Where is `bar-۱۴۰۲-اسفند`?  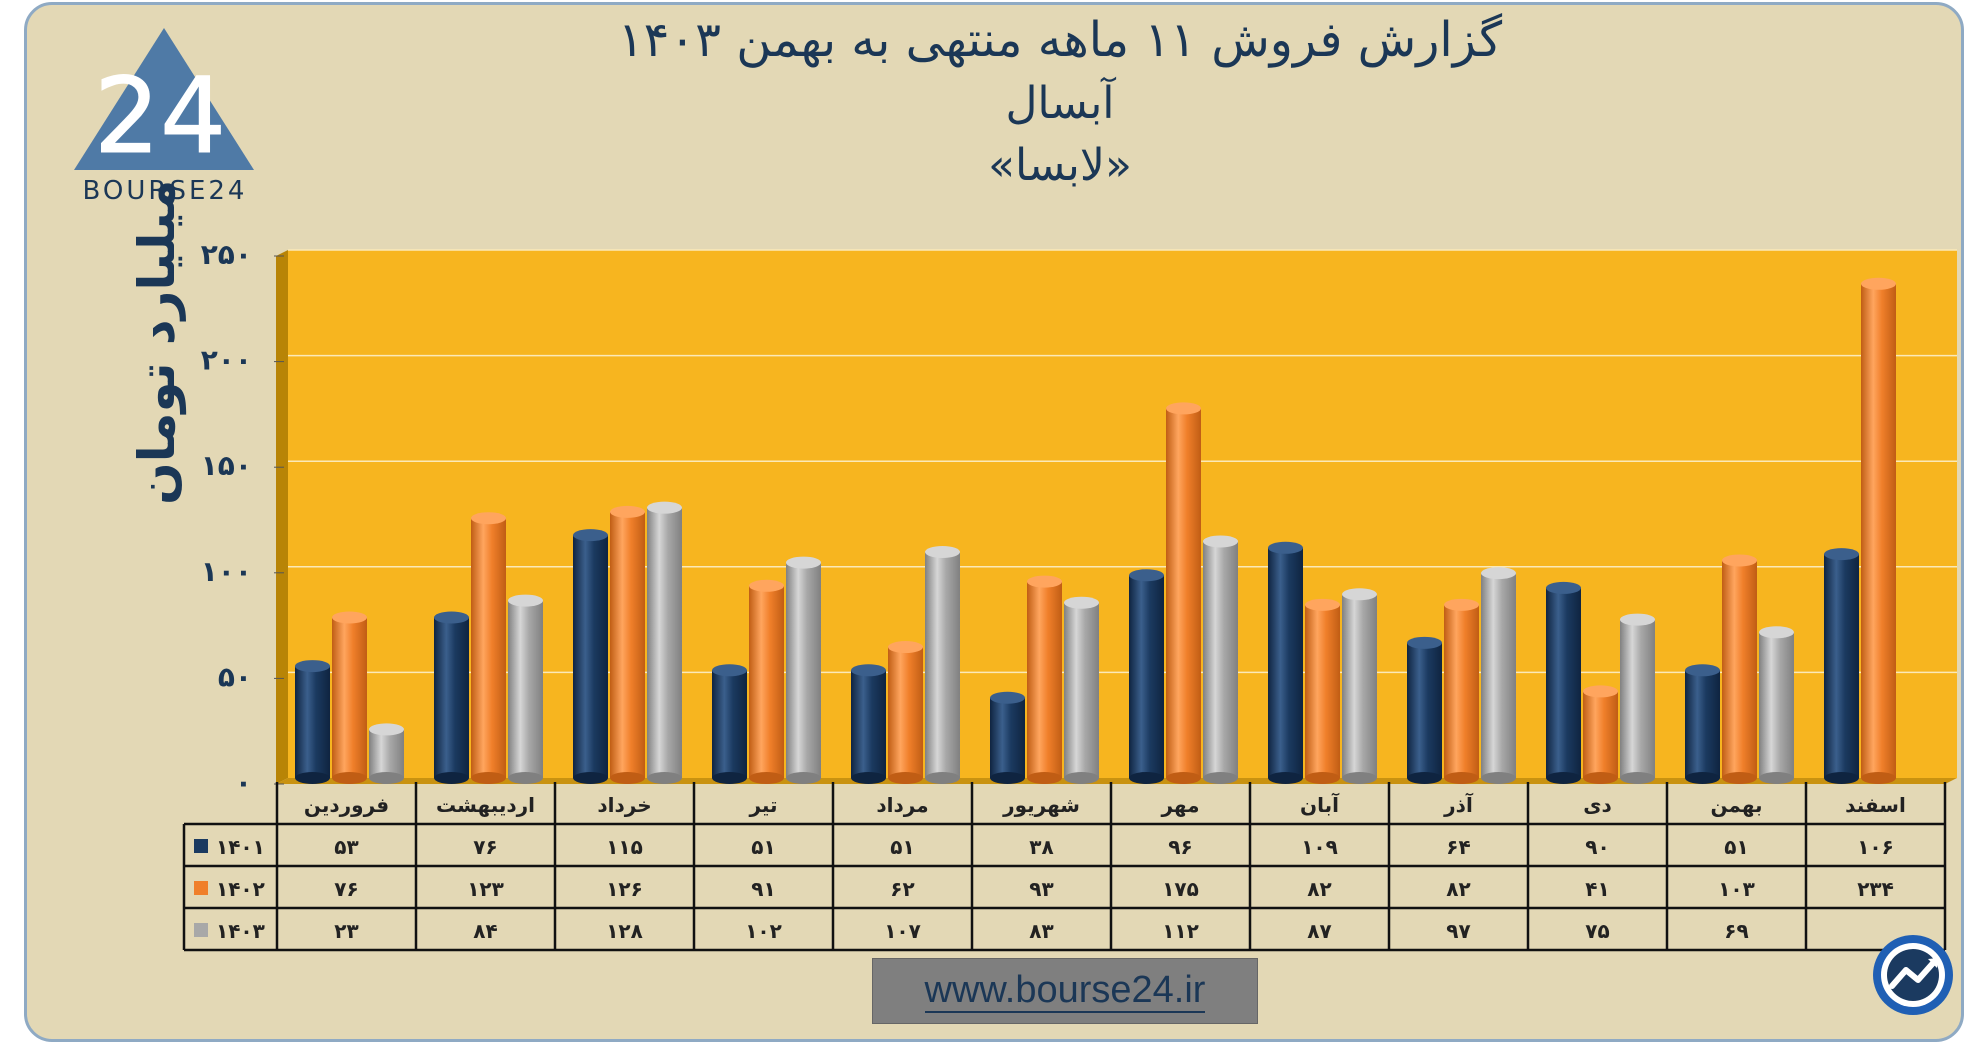 bar-۱۴۰۲-اسفند is located at coordinates (1878, 530).